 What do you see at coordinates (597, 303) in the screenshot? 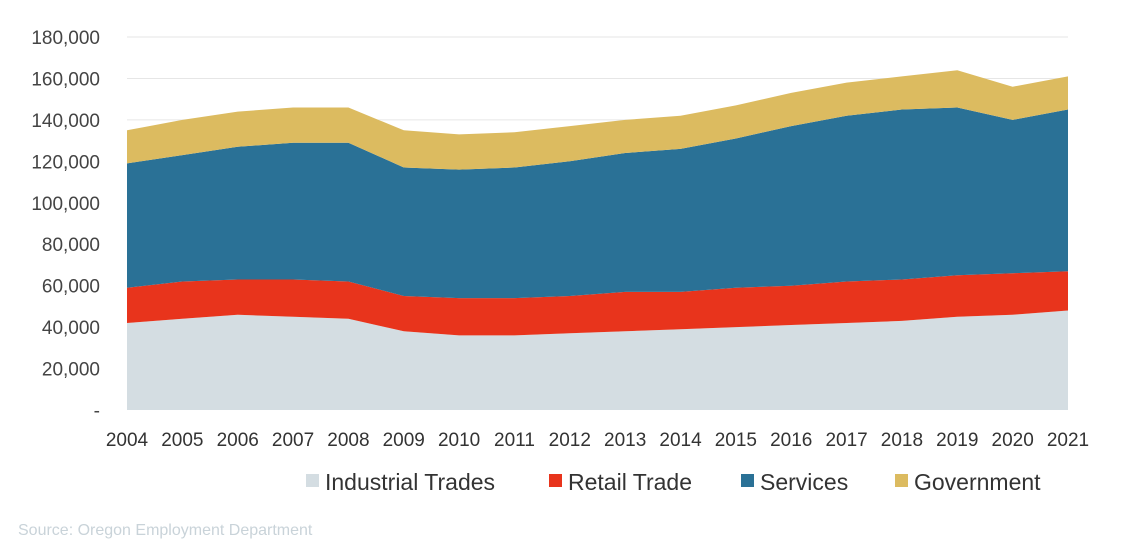
I see `area-retail-trade` at bounding box center [597, 303].